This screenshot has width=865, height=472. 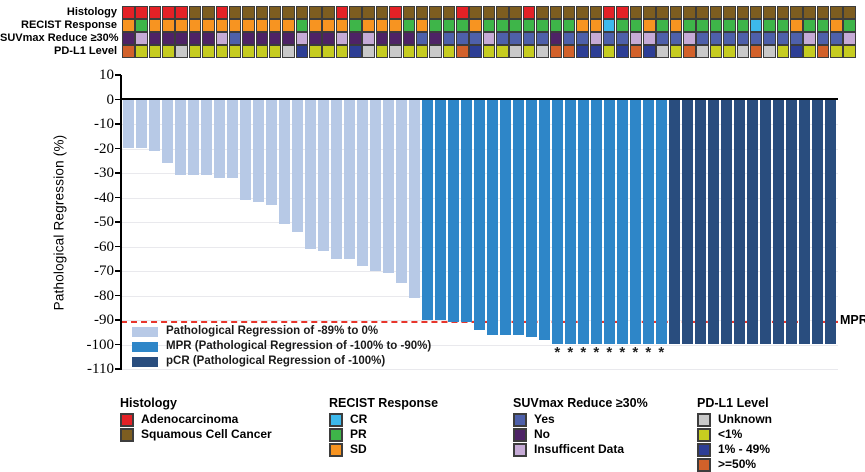 What do you see at coordinates (276, 361) in the screenshot?
I see `bar-legend-label: pCR (Pathological Regression of -100%)` at bounding box center [276, 361].